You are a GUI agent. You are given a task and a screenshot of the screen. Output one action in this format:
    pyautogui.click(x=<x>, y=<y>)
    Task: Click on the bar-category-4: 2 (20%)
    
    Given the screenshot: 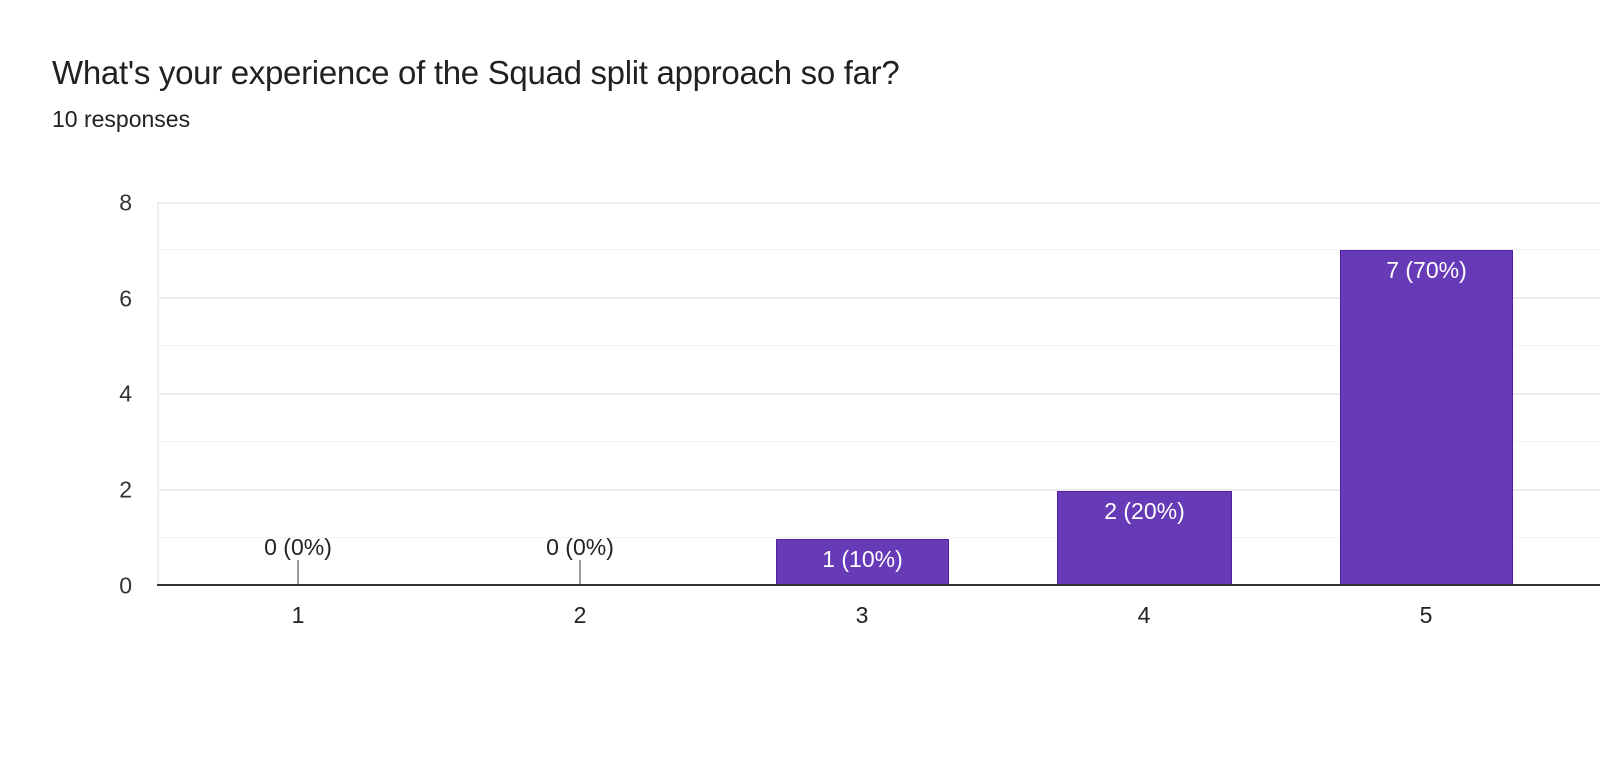 What is the action you would take?
    pyautogui.click(x=1144, y=538)
    